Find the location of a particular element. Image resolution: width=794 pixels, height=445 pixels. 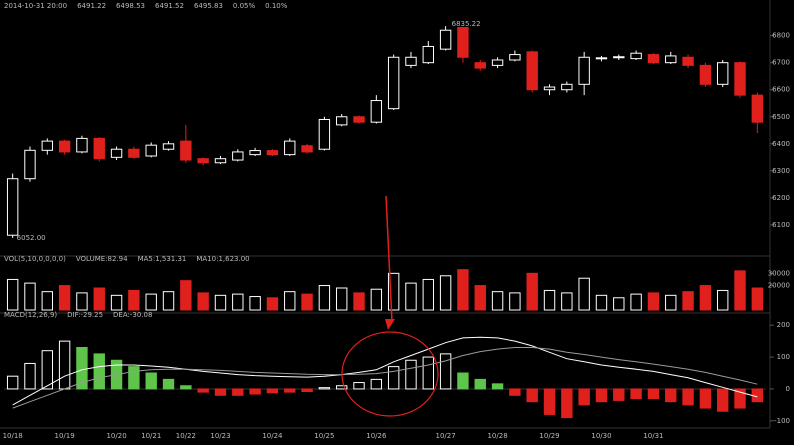

y-tick-label: 6700 is located at coordinates (781, 63).